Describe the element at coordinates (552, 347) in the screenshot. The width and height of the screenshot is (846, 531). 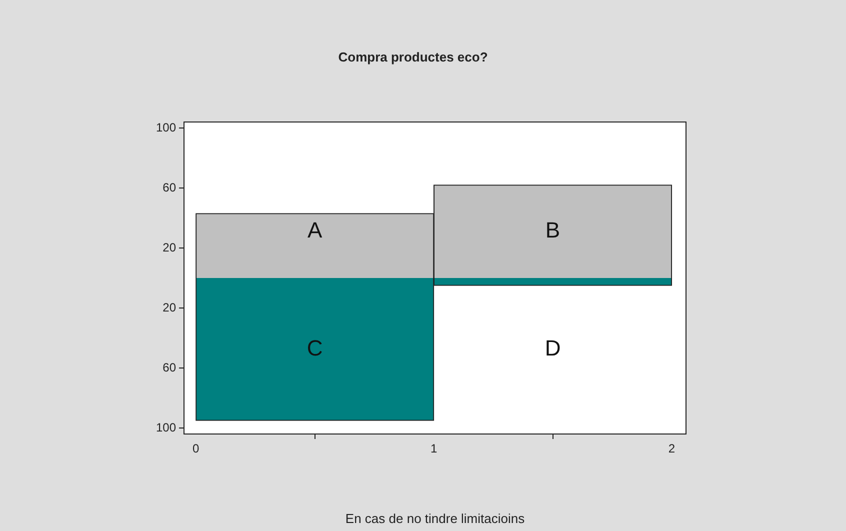
I see `annotation: D` at that location.